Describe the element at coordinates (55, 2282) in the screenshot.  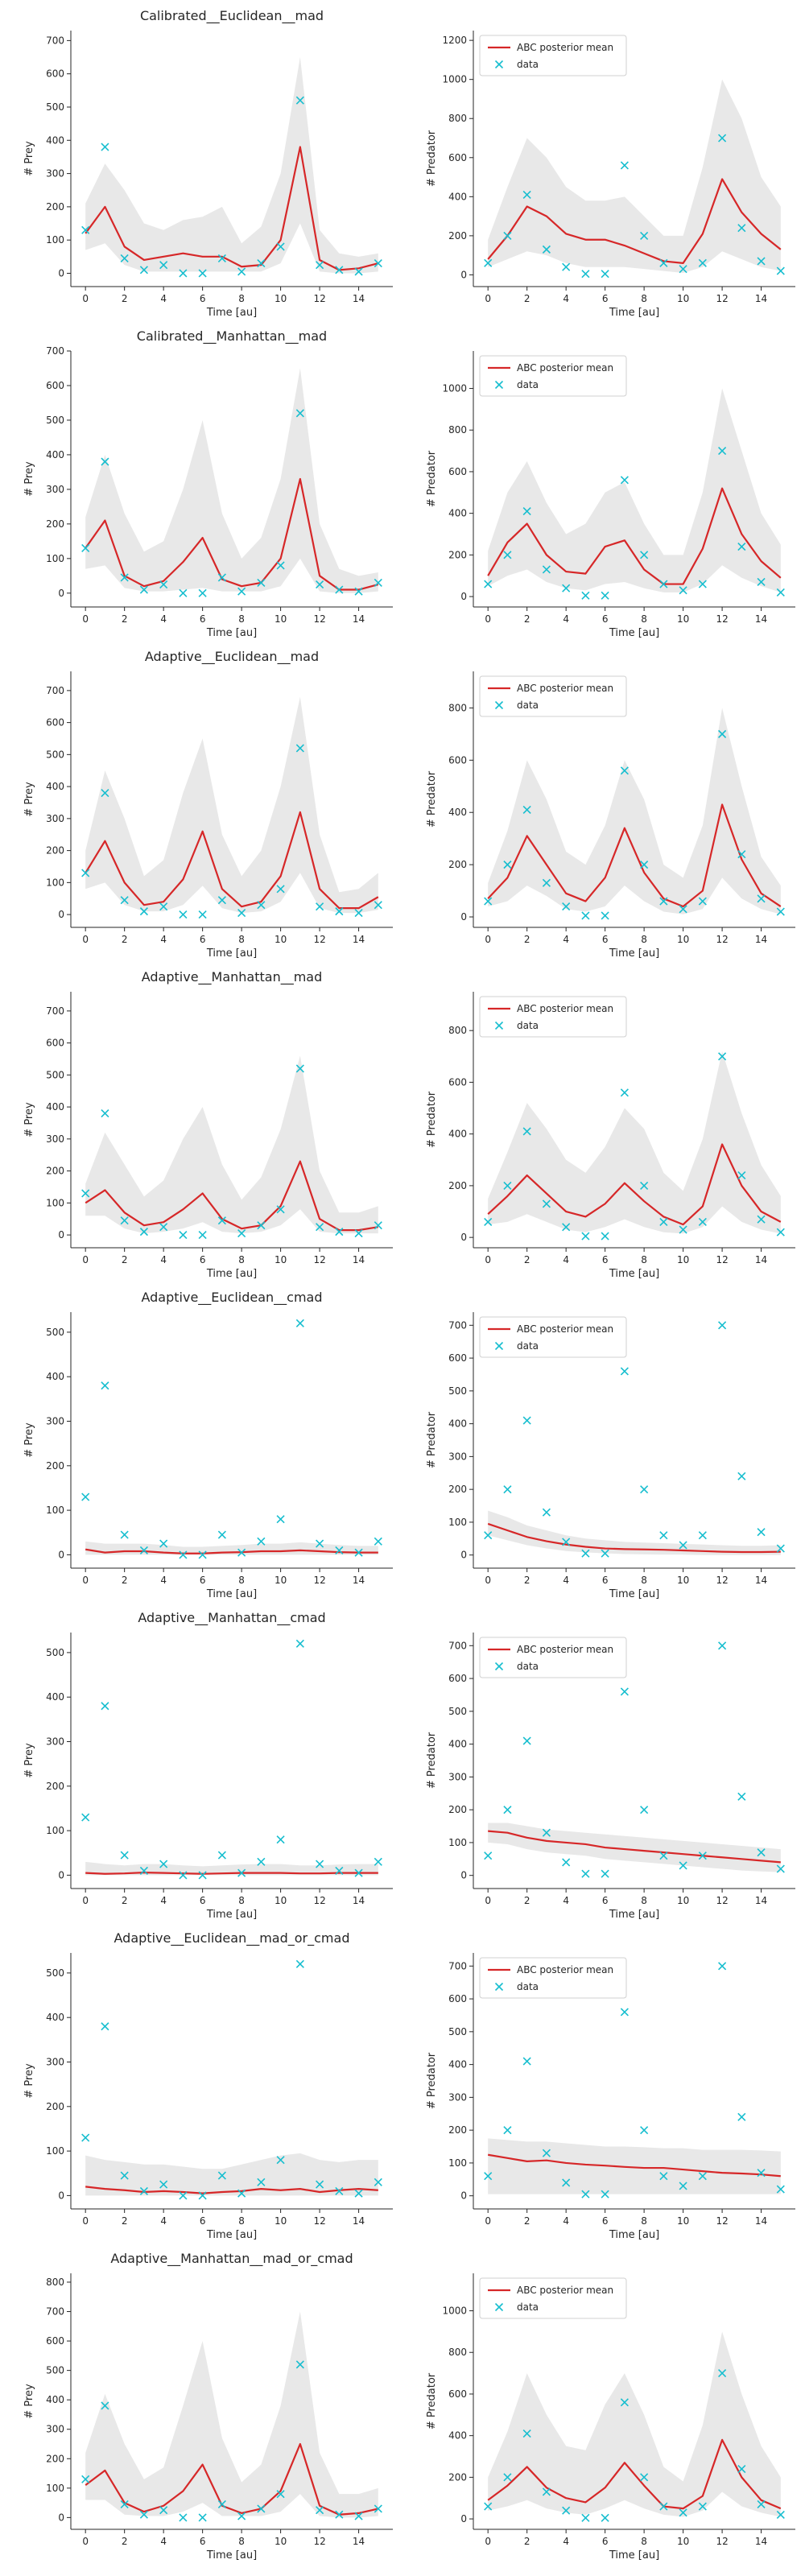
I see `y-tick-label: 800` at that location.